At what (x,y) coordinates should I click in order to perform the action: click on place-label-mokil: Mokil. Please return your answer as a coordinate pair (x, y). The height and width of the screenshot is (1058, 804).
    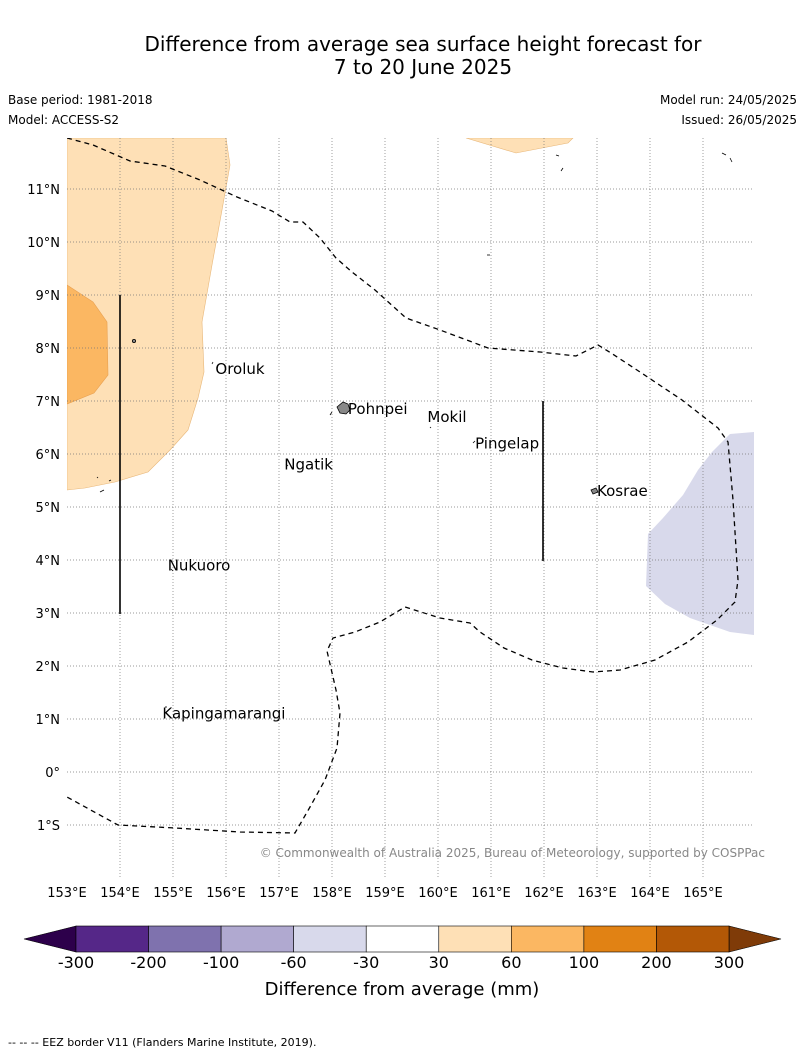
    Looking at the image, I should click on (446, 417).